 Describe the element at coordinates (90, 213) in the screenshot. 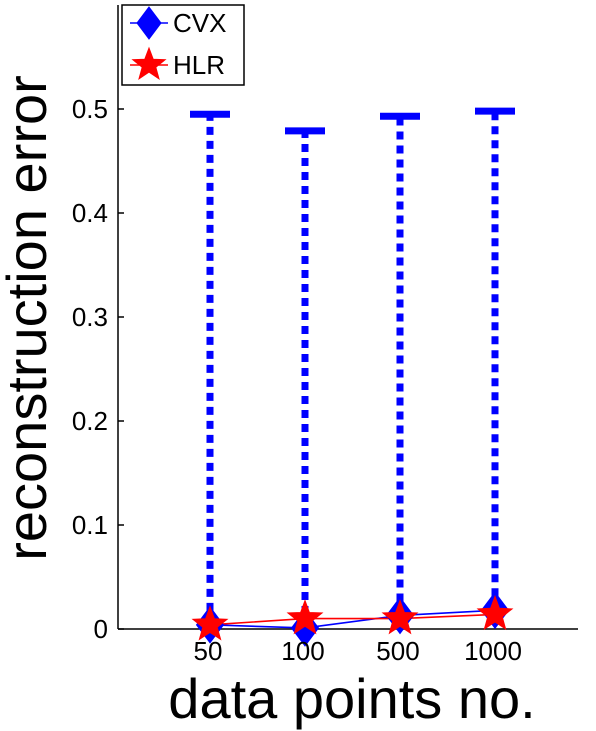

I see `y-tick-label: 0.4` at that location.